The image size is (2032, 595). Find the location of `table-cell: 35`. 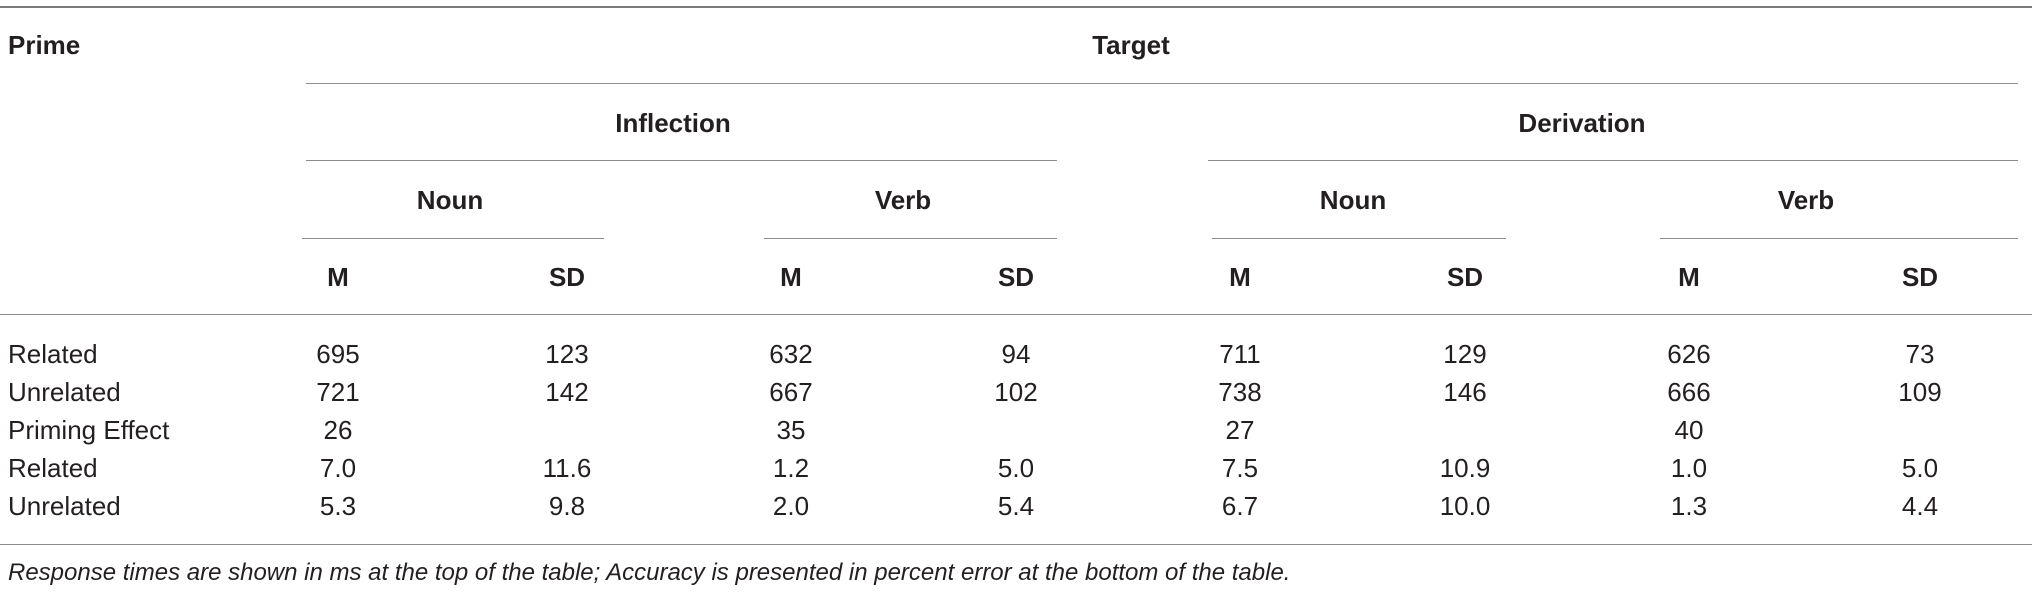

table-cell: 35 is located at coordinates (791, 430).